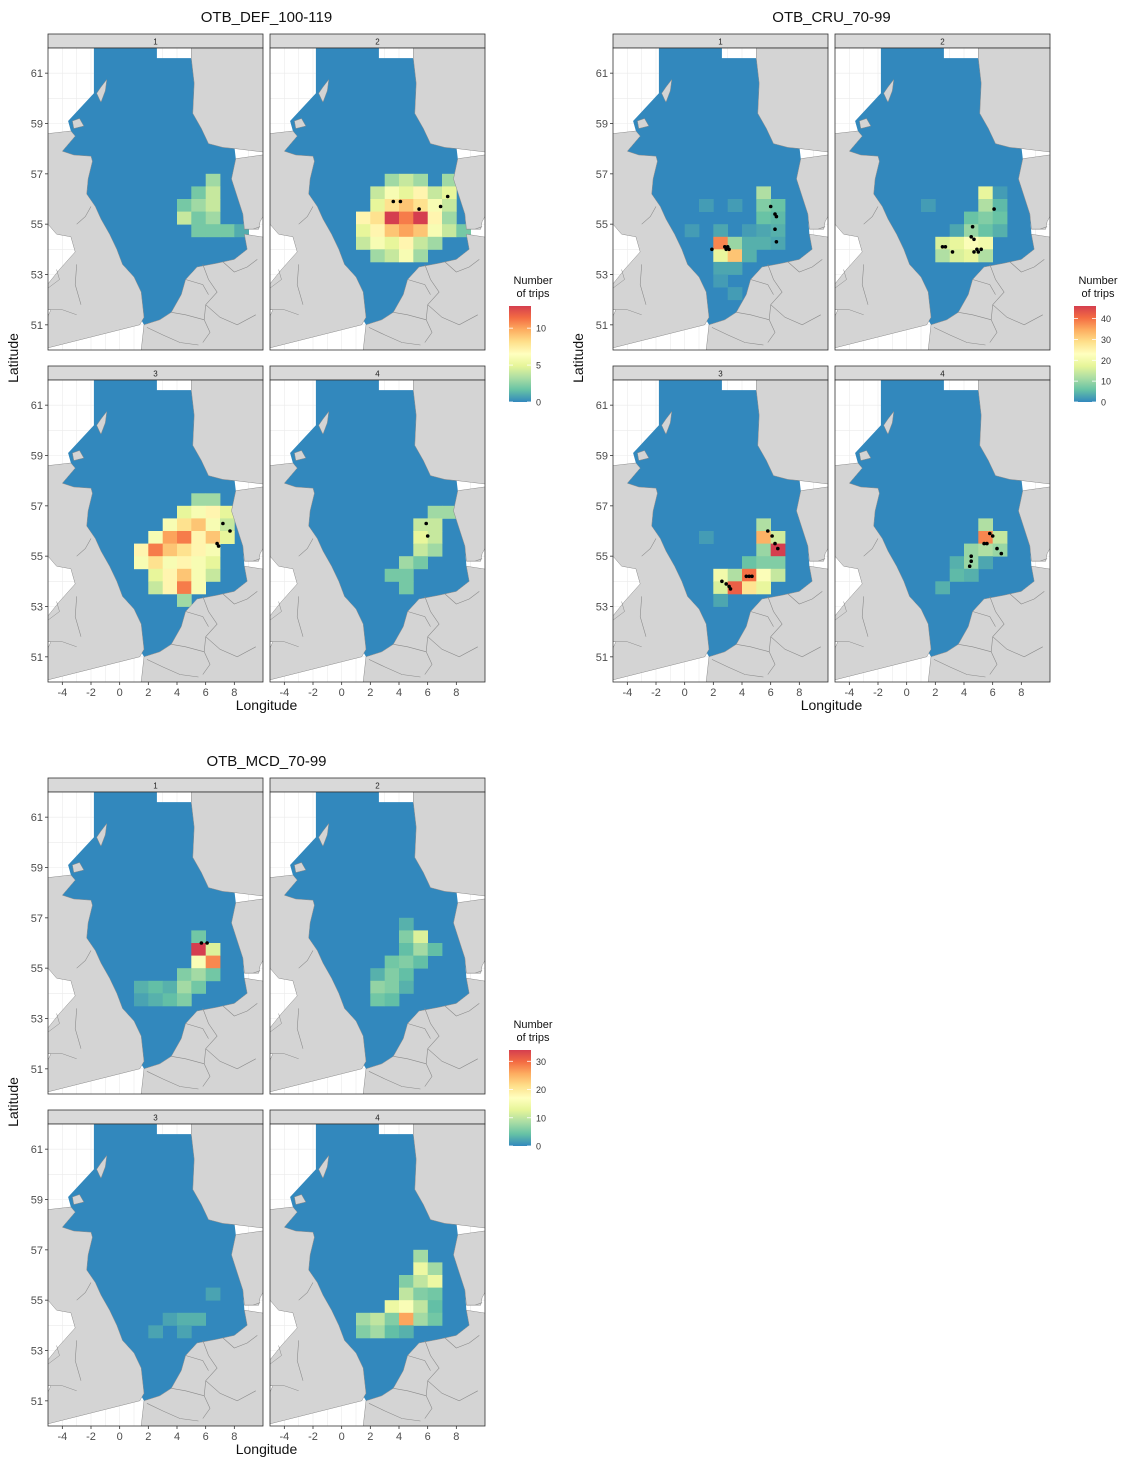  Describe the element at coordinates (284, 1437) in the screenshot. I see `x-tick-label: -4` at that location.